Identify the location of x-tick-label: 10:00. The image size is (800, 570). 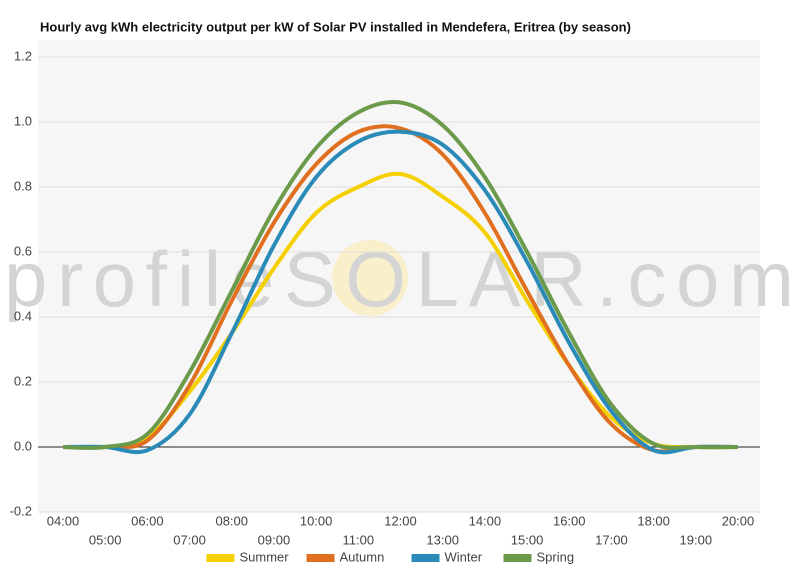
(316, 520).